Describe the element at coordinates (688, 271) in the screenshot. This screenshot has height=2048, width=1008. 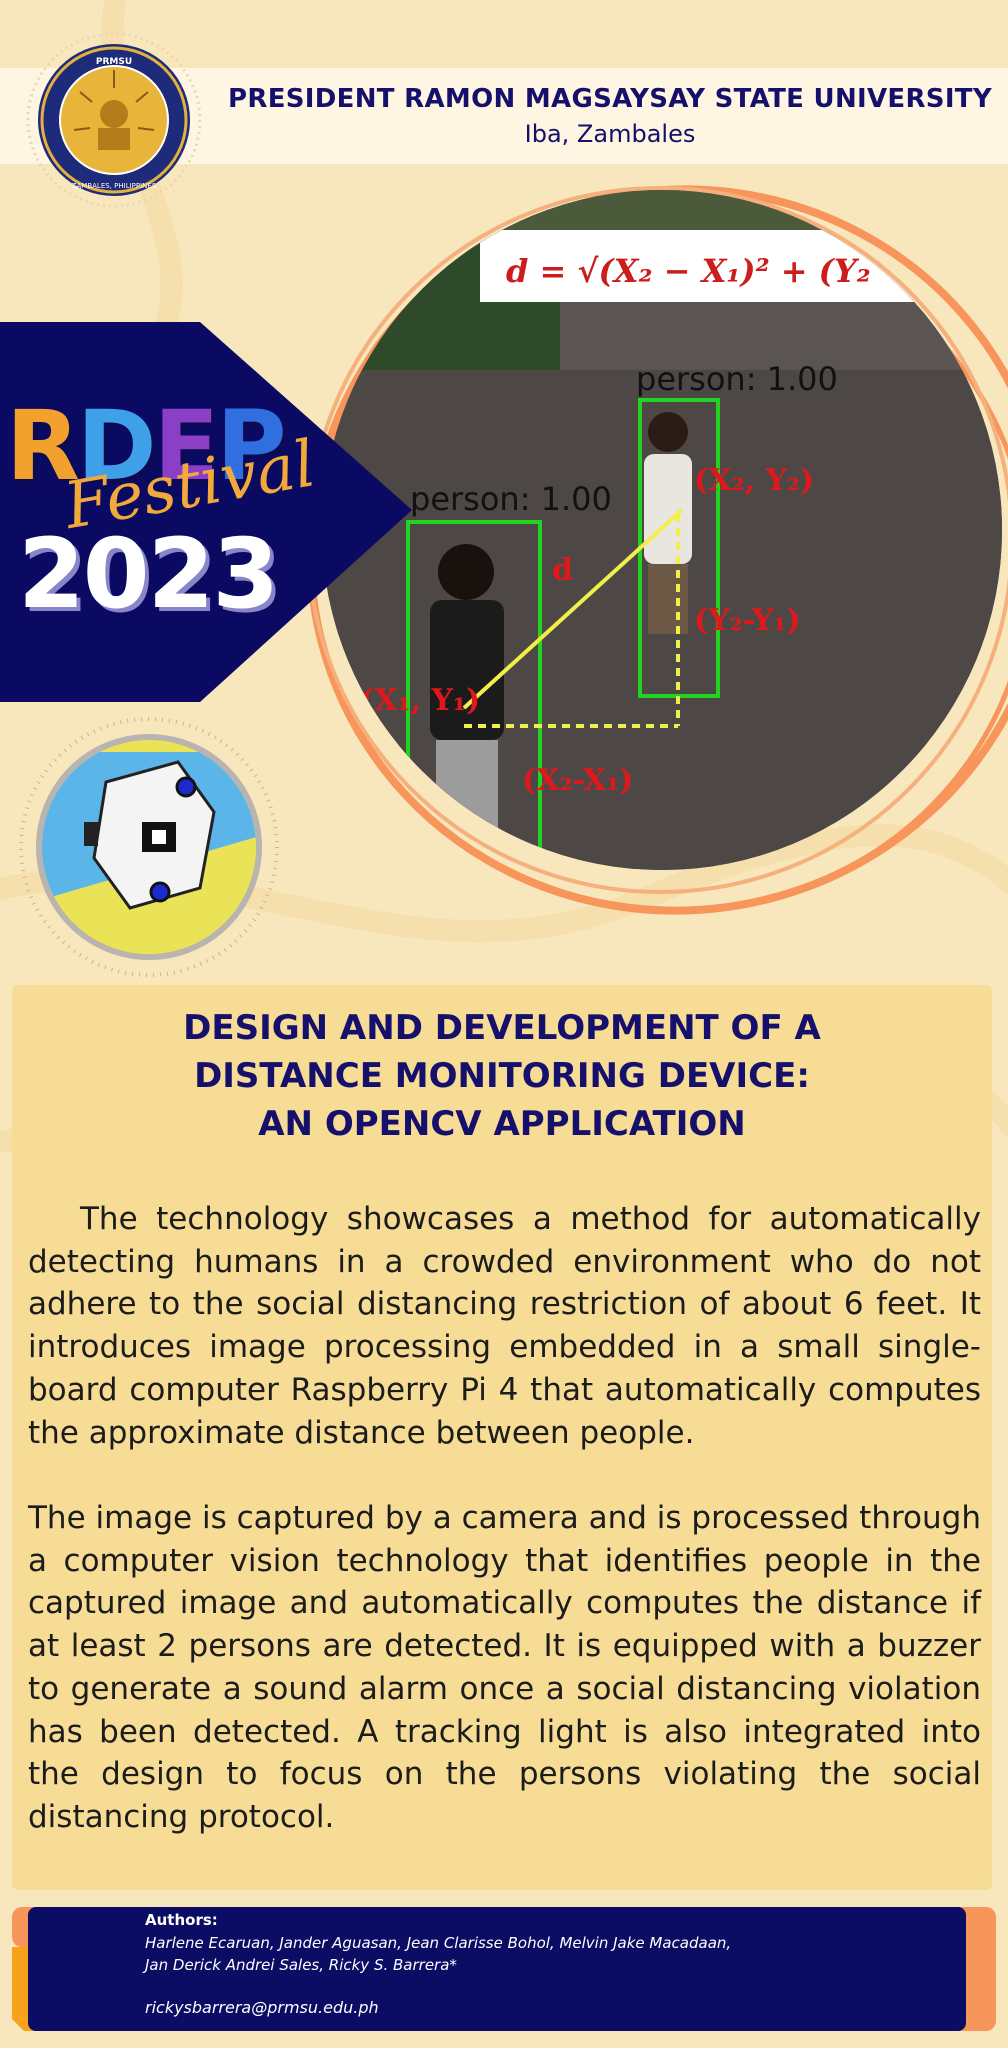
I see `distance-formula: d = √(X₂ − X₁)² + (Y₂` at that location.